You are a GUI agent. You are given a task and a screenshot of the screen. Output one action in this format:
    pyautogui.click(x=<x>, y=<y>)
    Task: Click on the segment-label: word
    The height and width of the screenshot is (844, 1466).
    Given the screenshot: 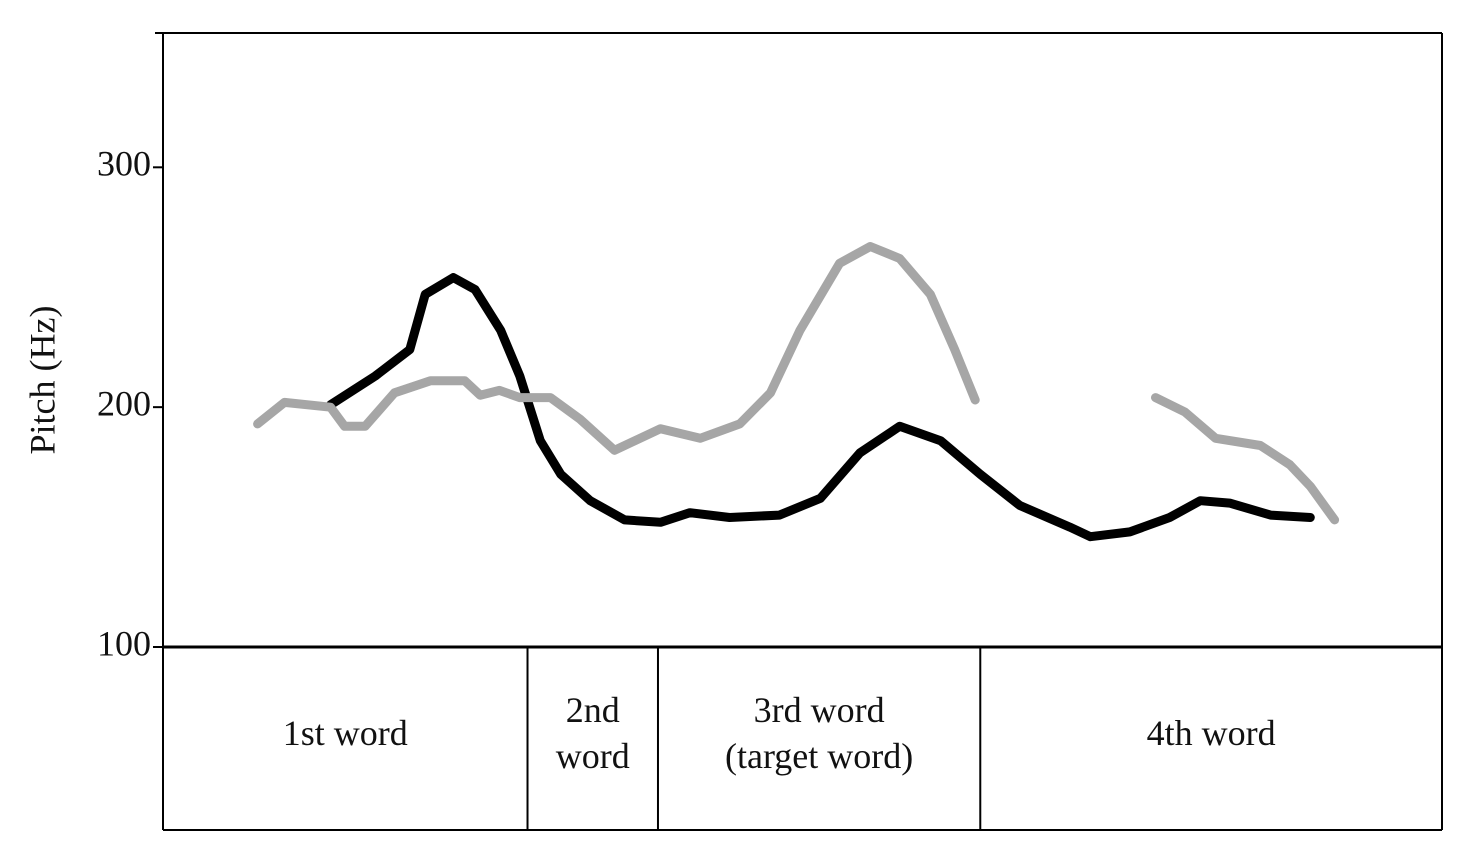 What is the action you would take?
    pyautogui.click(x=593, y=756)
    